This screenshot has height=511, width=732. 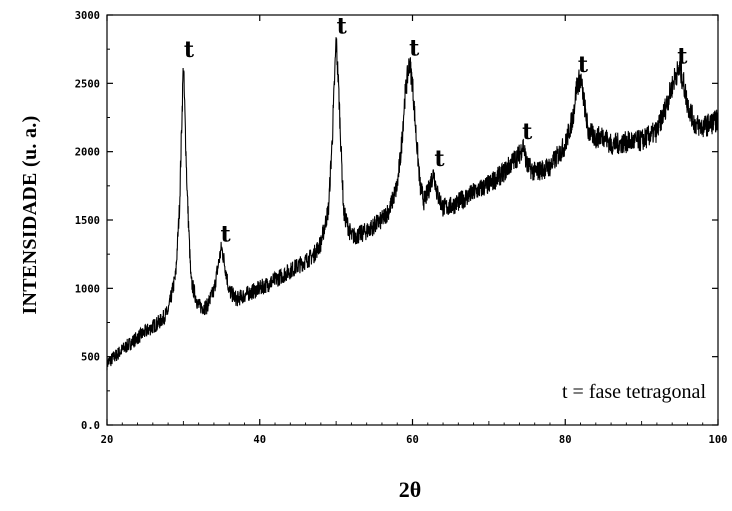 I want to click on x-tick-label: 60, so click(x=412, y=440).